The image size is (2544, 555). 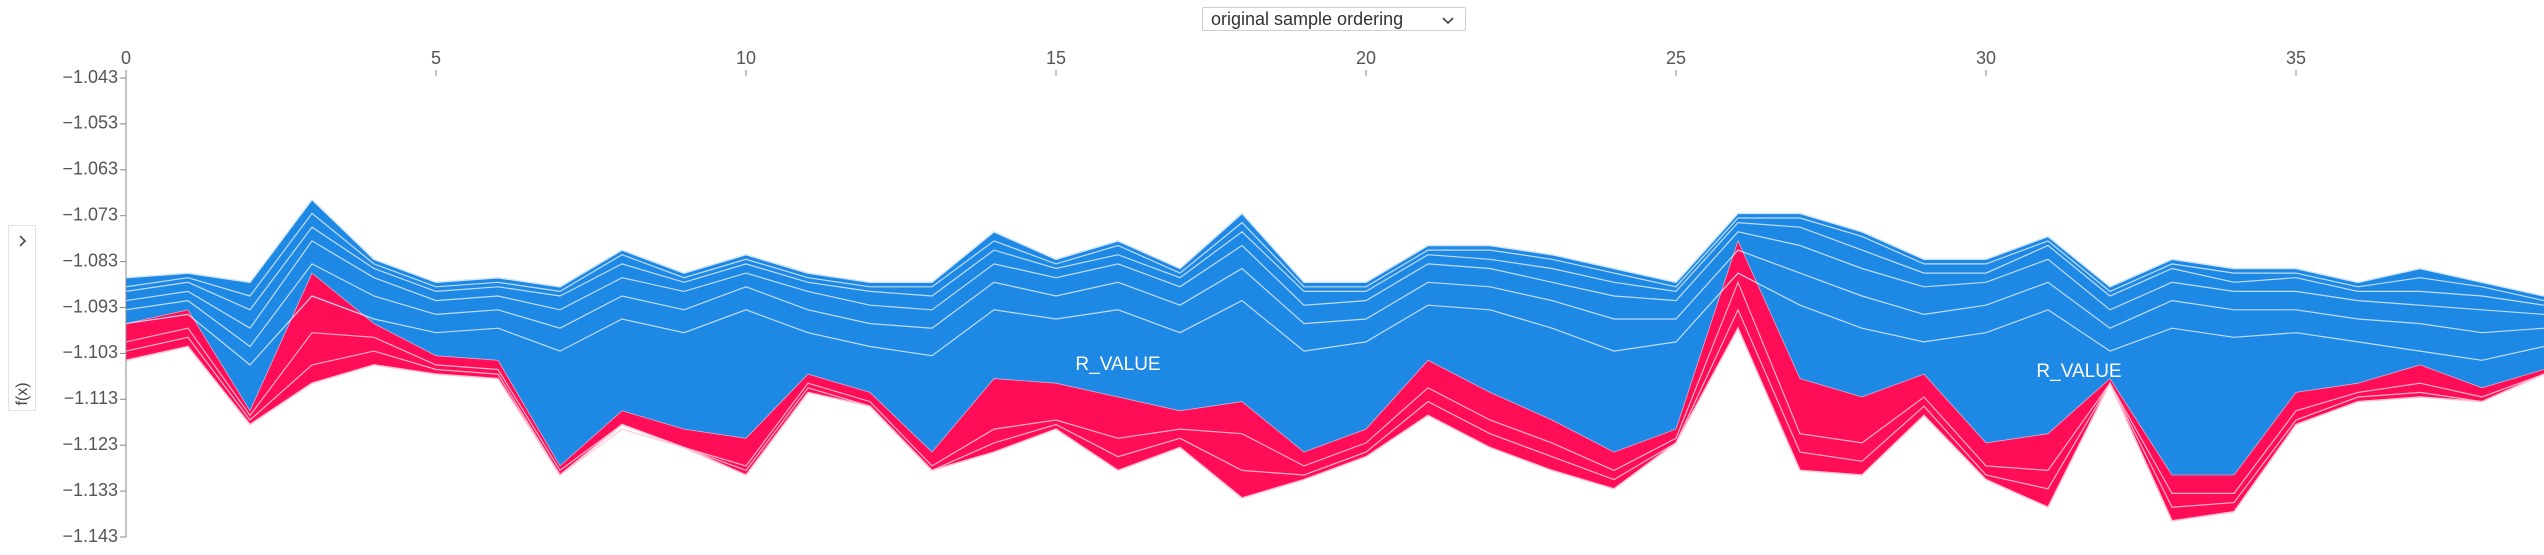 I want to click on chevron-right-icon, so click(x=23, y=241).